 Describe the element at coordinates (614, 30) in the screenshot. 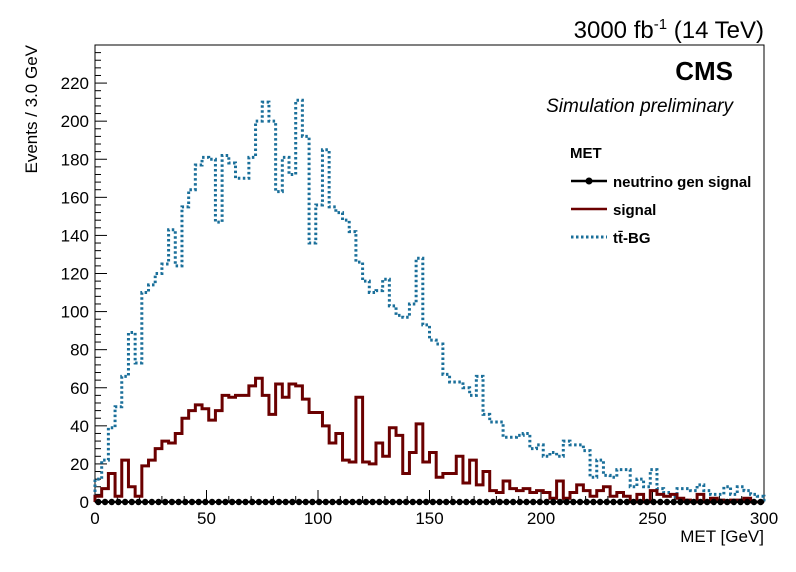

I see `lumi-prefix: 3000 fb` at that location.